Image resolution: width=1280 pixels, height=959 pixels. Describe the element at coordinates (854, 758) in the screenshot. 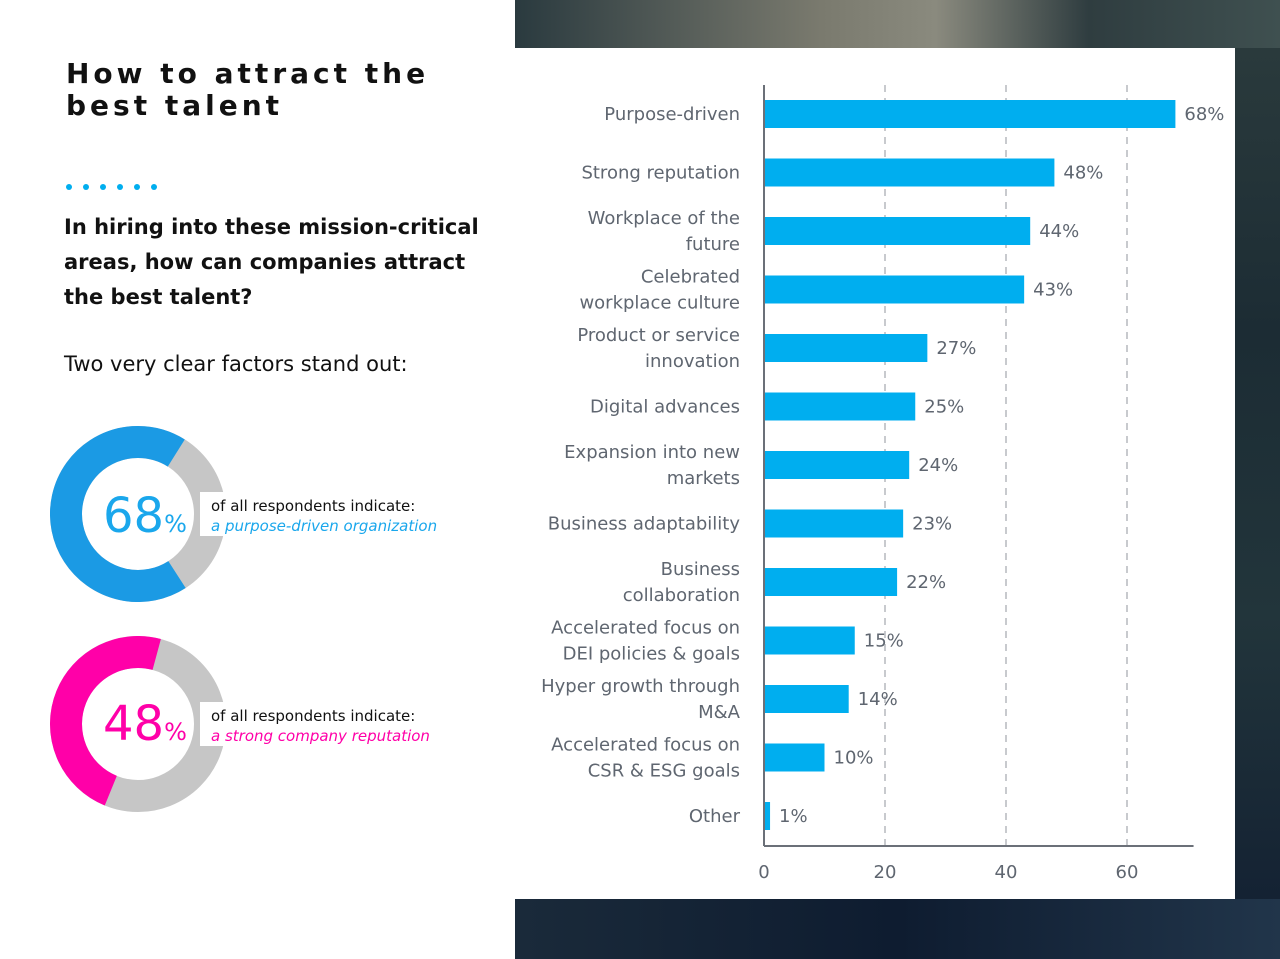

I see `bar-value-label: 10%` at that location.